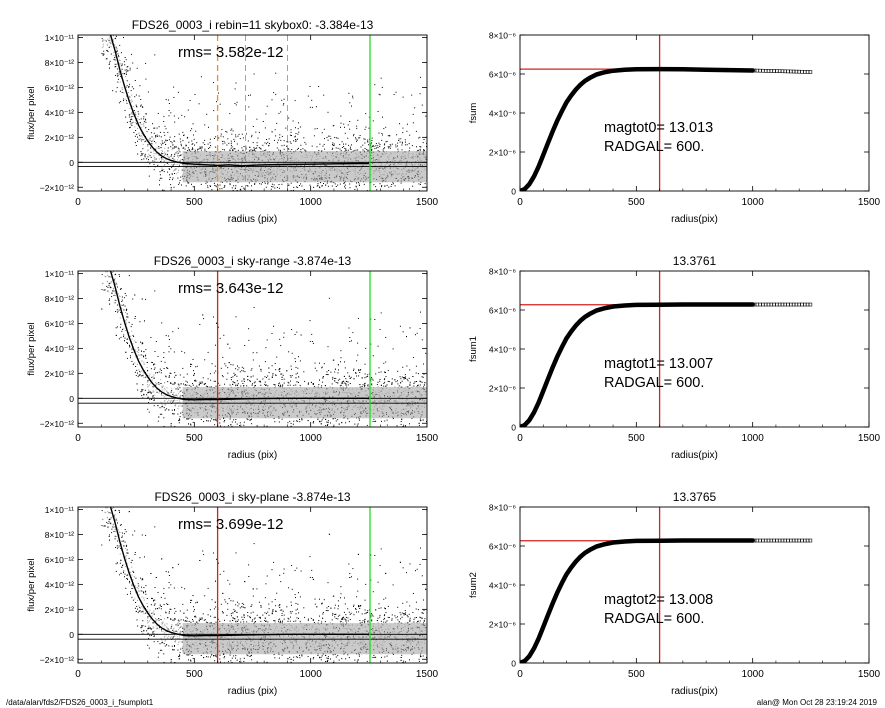  Describe the element at coordinates (252, 113) in the screenshot. I see `axes-box` at that location.